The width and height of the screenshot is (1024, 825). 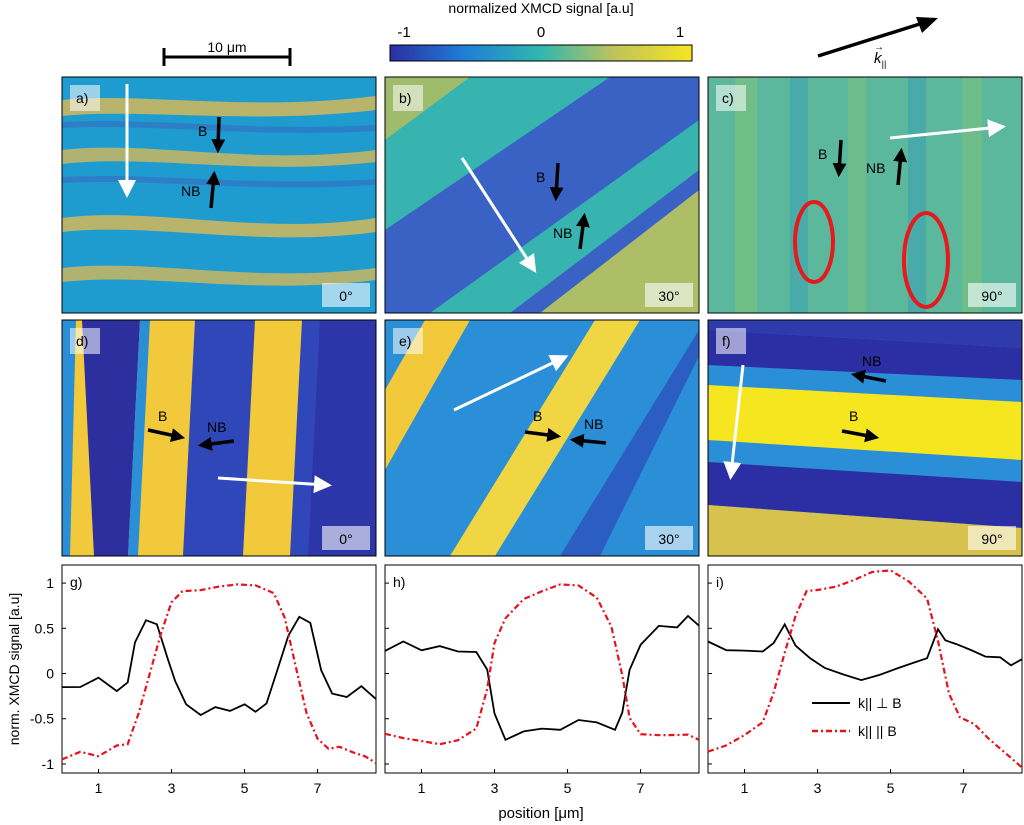 I want to click on y-axis-label: norm. XMCD signal [a.u], so click(x=14, y=669).